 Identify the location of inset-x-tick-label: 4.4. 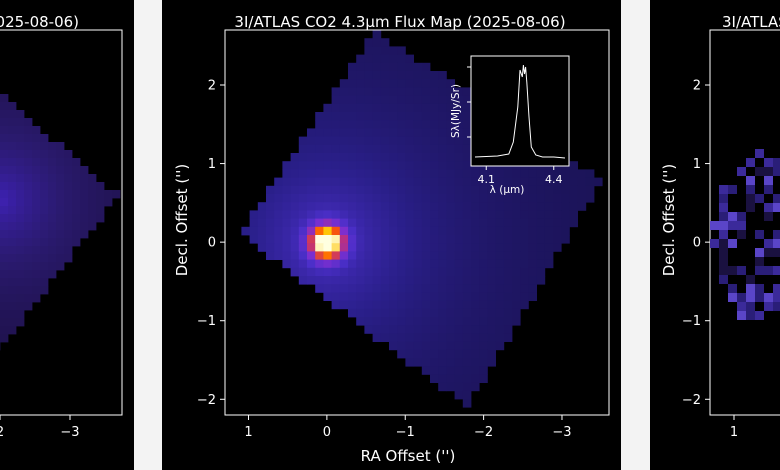
(554, 179).